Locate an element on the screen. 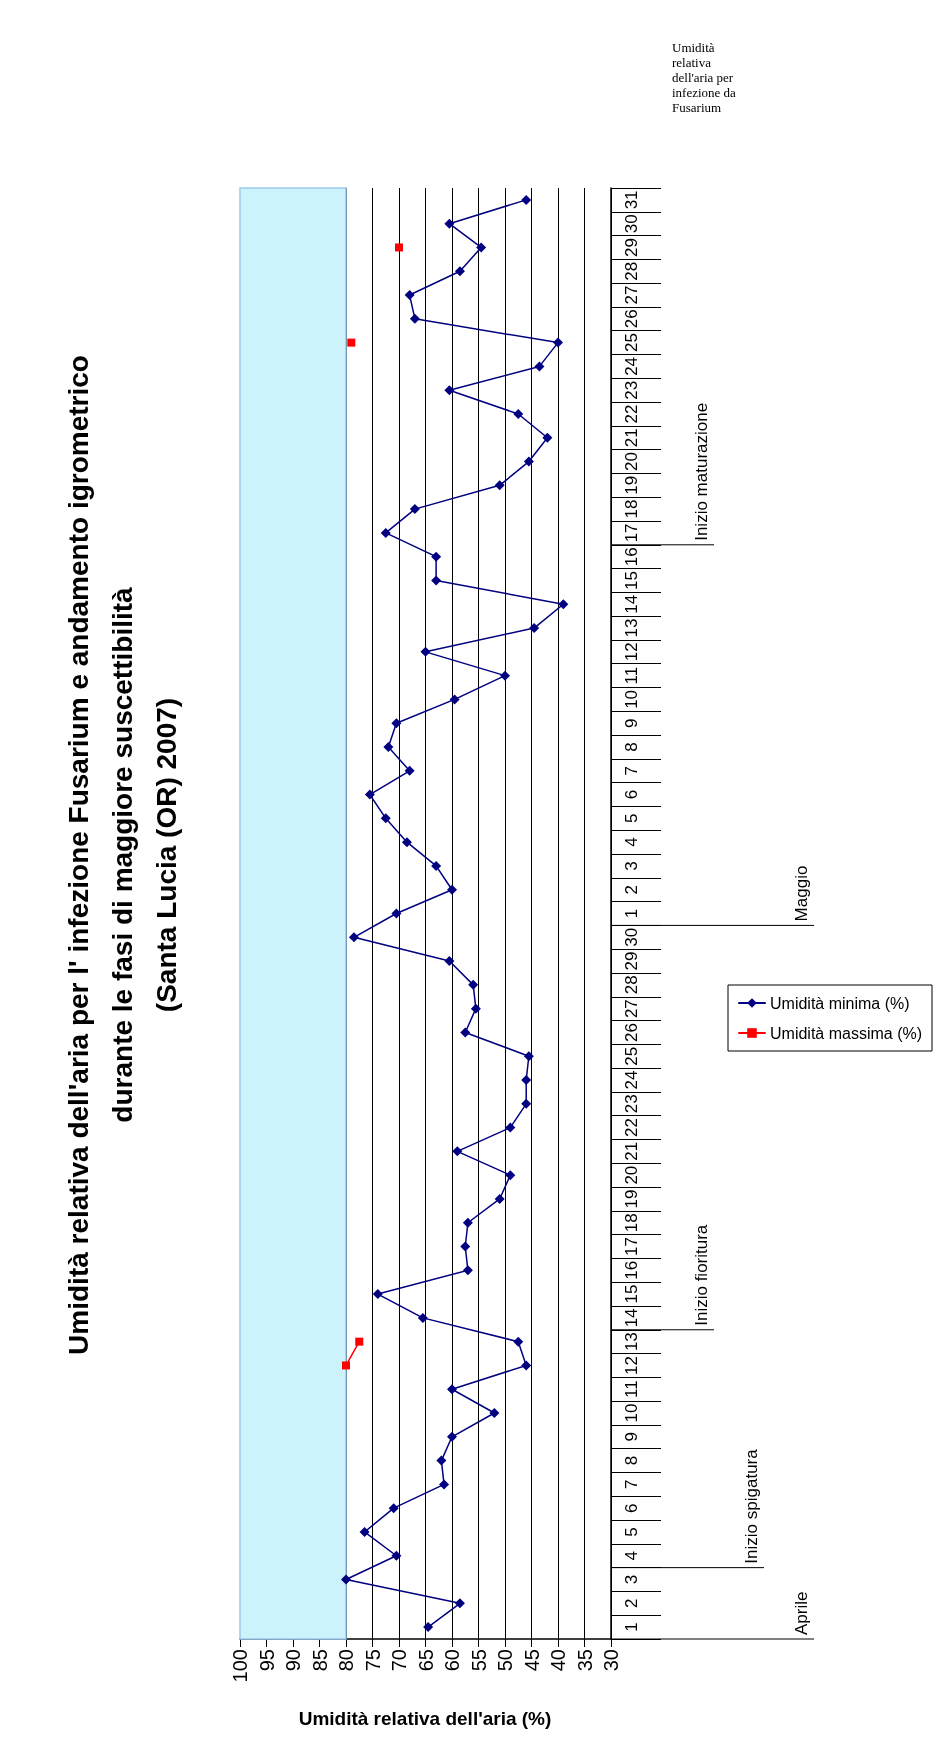 The height and width of the screenshot is (1762, 949). x-tick-label: 90 is located at coordinates (293, 1660).